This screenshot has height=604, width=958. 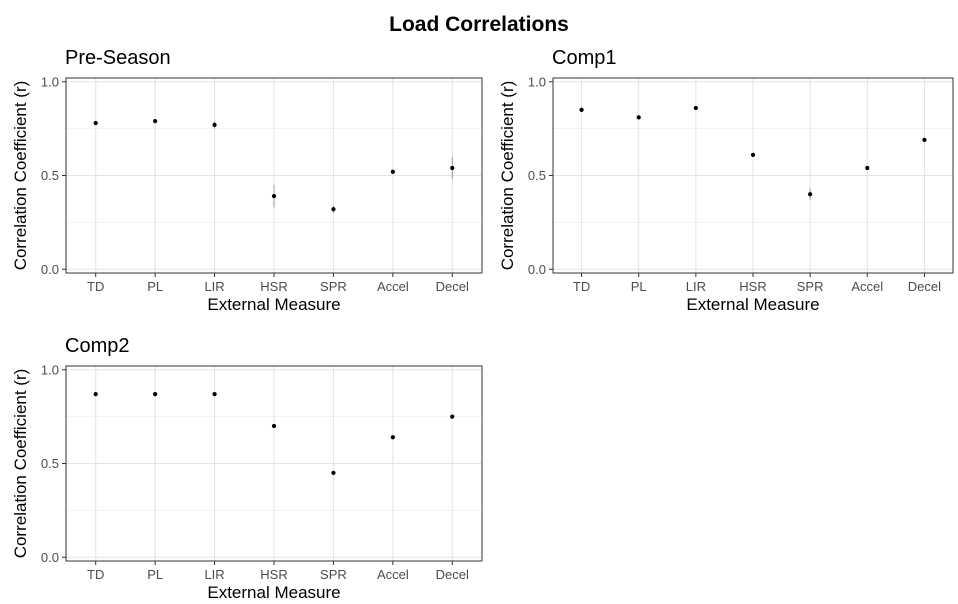 I want to click on panel-title: Comp1, so click(x=584, y=58).